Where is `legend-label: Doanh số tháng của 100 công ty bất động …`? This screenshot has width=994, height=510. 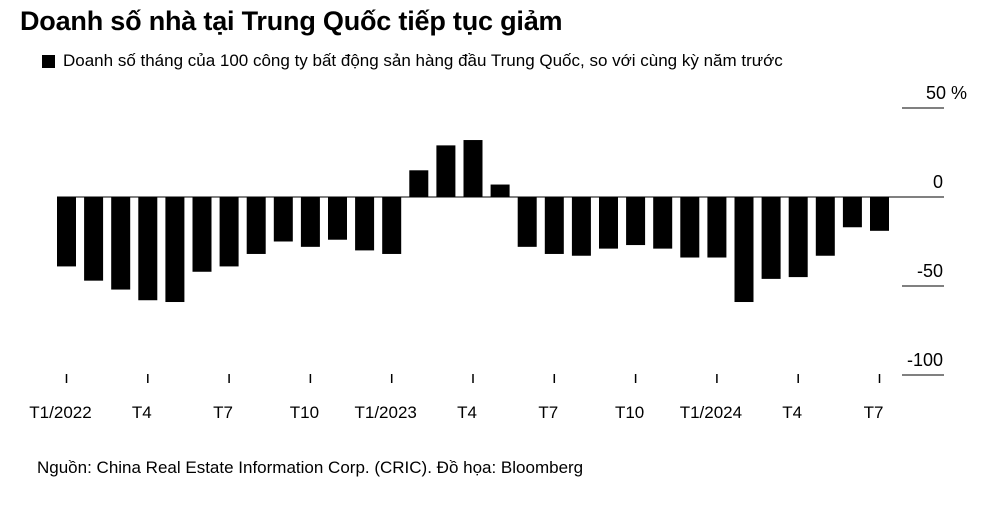
legend-label: Doanh số tháng của 100 công ty bất động … is located at coordinates (423, 60).